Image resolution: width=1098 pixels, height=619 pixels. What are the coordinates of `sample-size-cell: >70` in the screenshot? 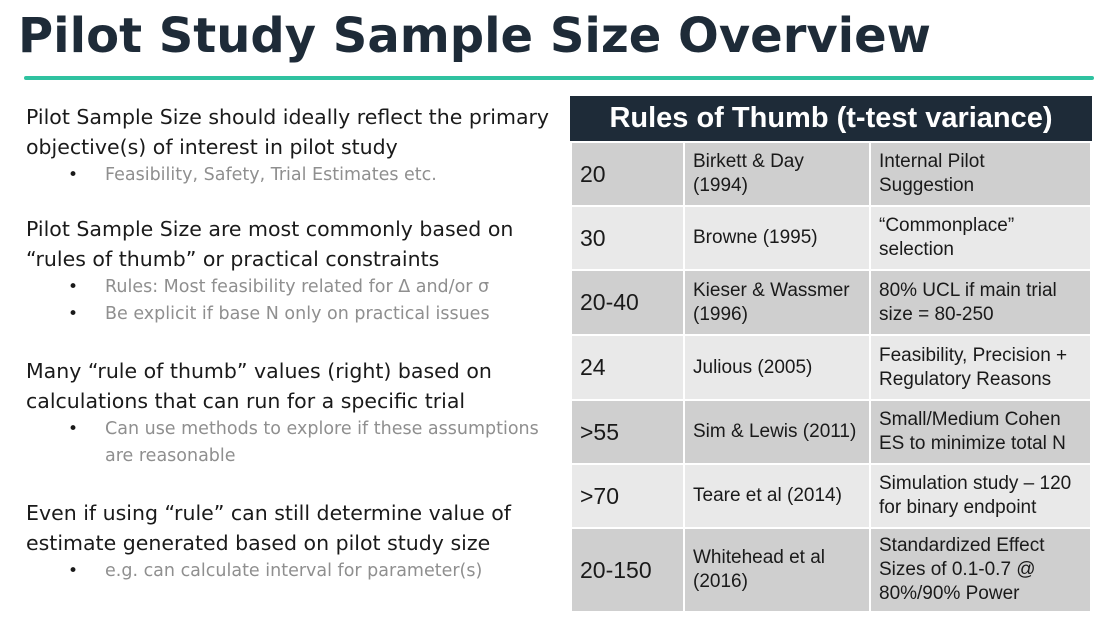 It's located at (627, 496).